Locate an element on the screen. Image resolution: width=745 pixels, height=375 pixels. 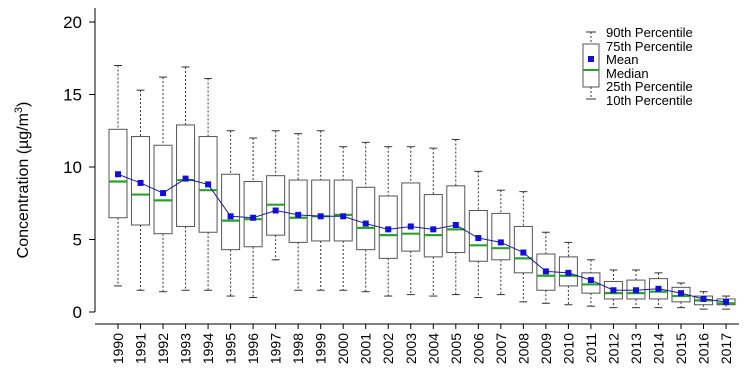
legend-box is located at coordinates (591, 65).